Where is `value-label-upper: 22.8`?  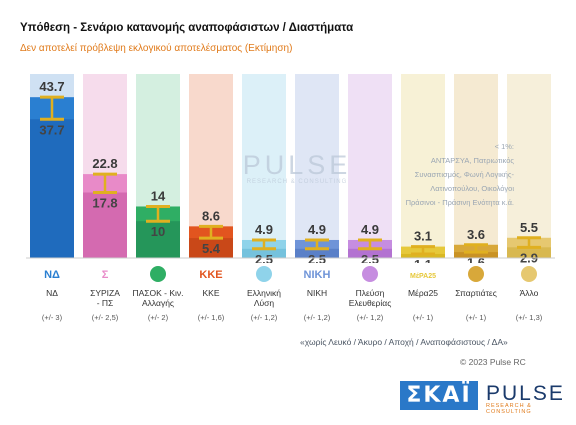
value-label-upper: 22.8 is located at coordinates (104, 163).